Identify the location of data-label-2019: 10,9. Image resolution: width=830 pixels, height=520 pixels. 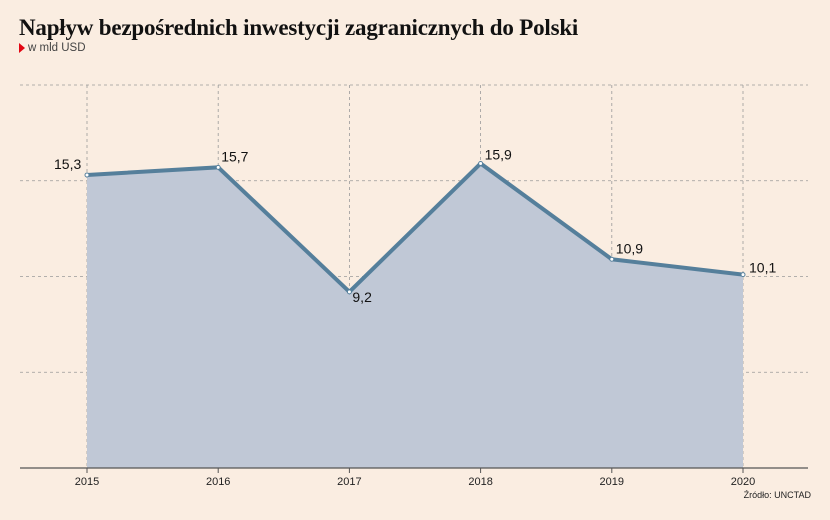
(629, 248).